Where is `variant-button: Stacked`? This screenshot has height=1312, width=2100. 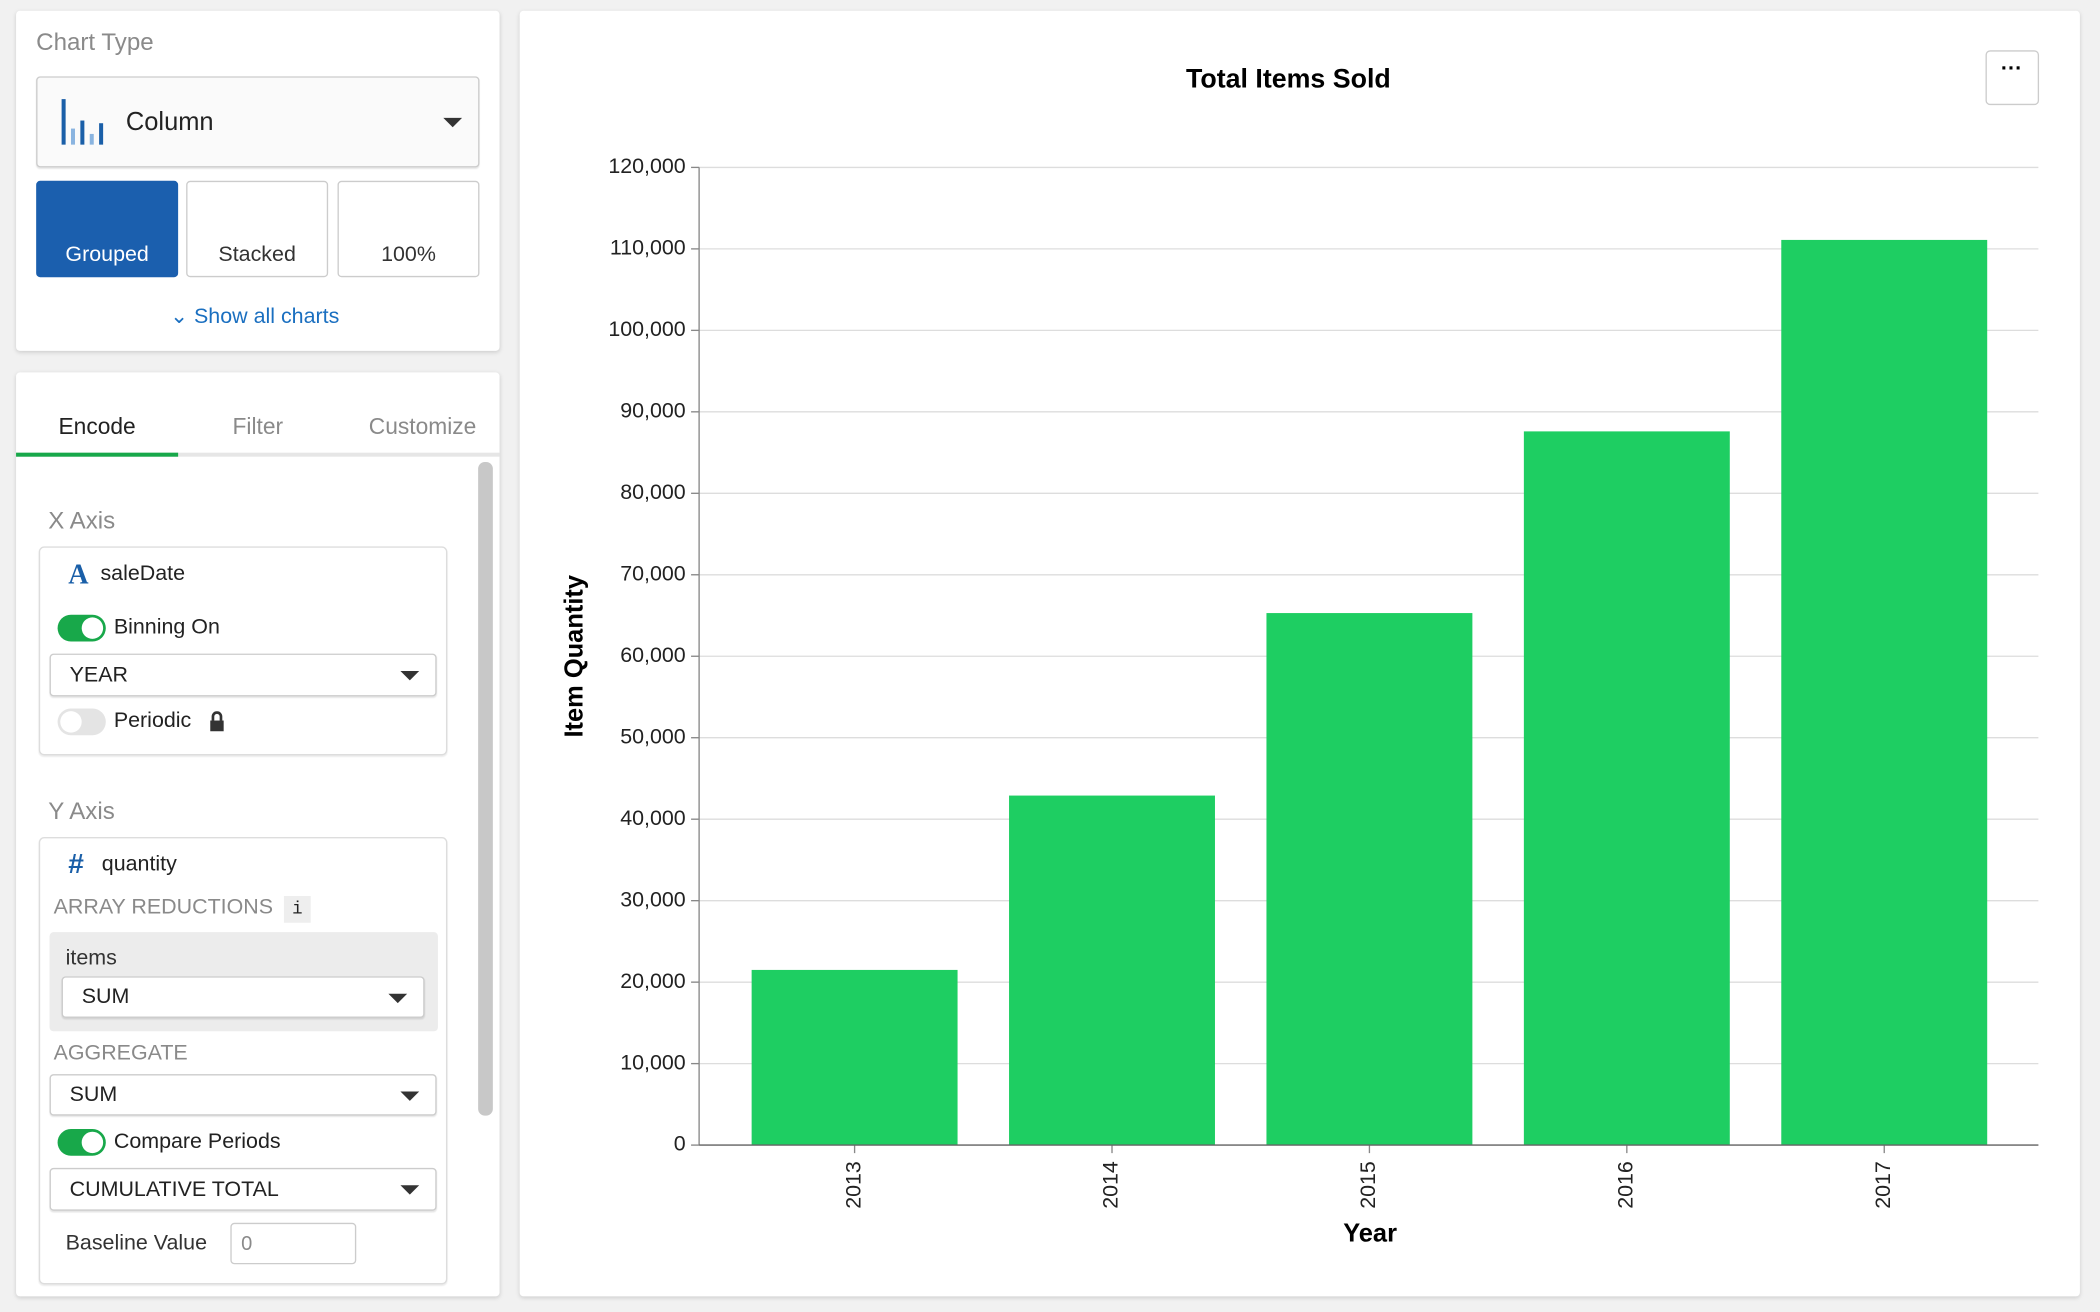
variant-button: Stacked is located at coordinates (257, 229).